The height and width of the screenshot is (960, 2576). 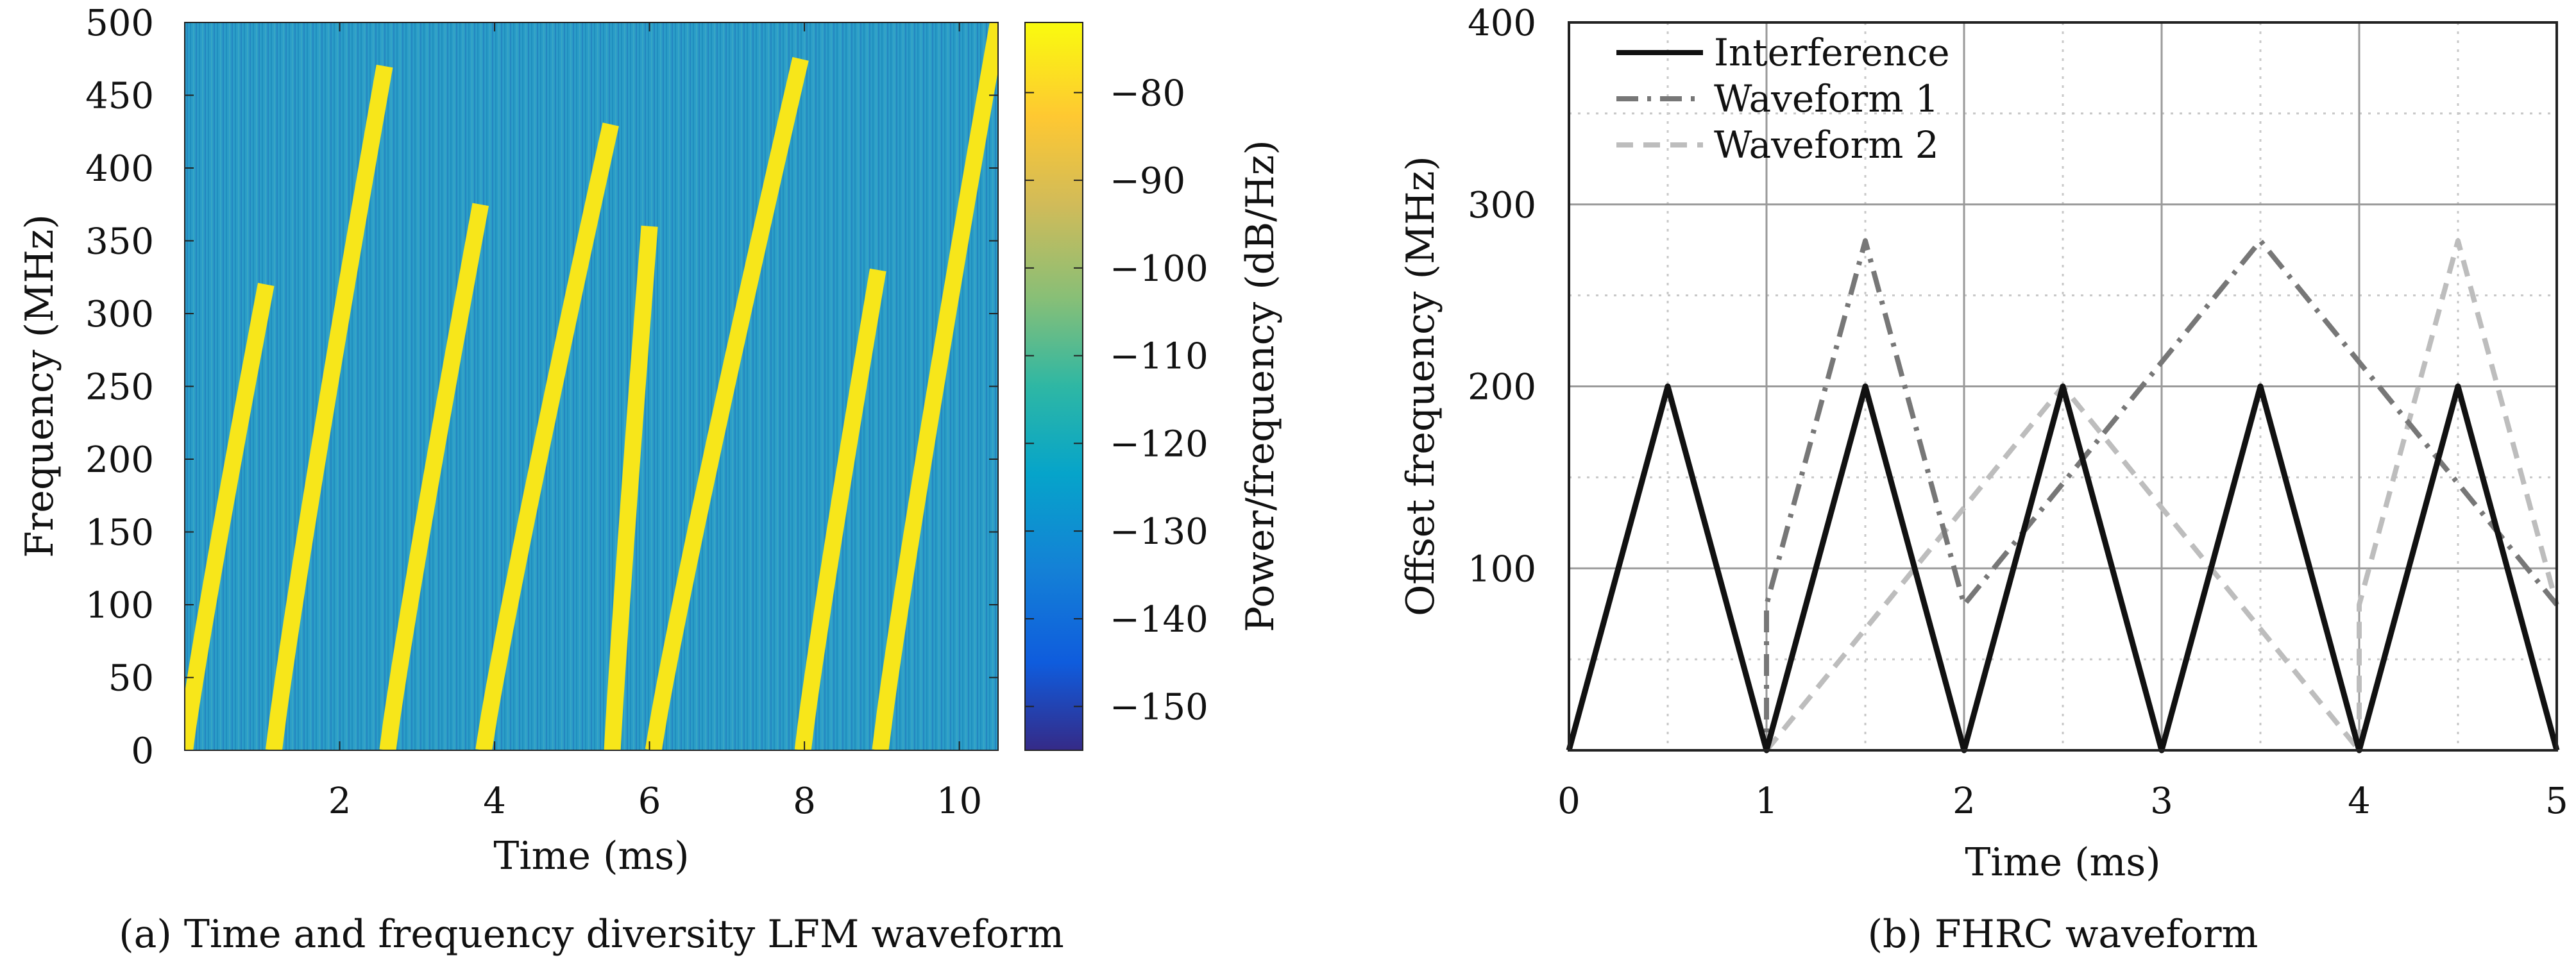 What do you see at coordinates (1826, 145) in the screenshot?
I see `legend-label: Waveform 2` at bounding box center [1826, 145].